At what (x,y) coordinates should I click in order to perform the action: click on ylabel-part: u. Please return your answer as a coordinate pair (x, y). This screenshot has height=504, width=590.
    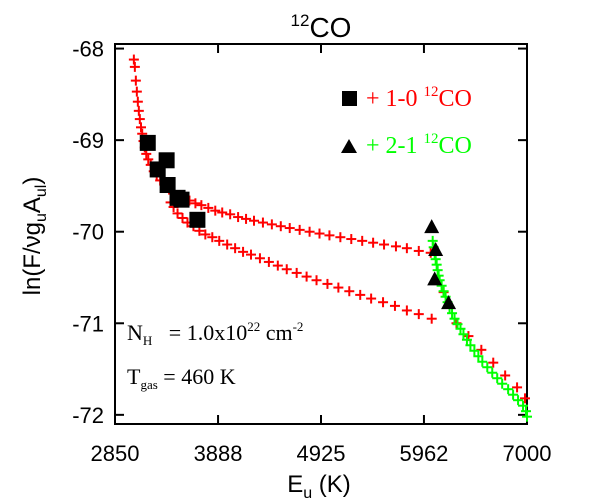
    Looking at the image, I should click on (41, 217).